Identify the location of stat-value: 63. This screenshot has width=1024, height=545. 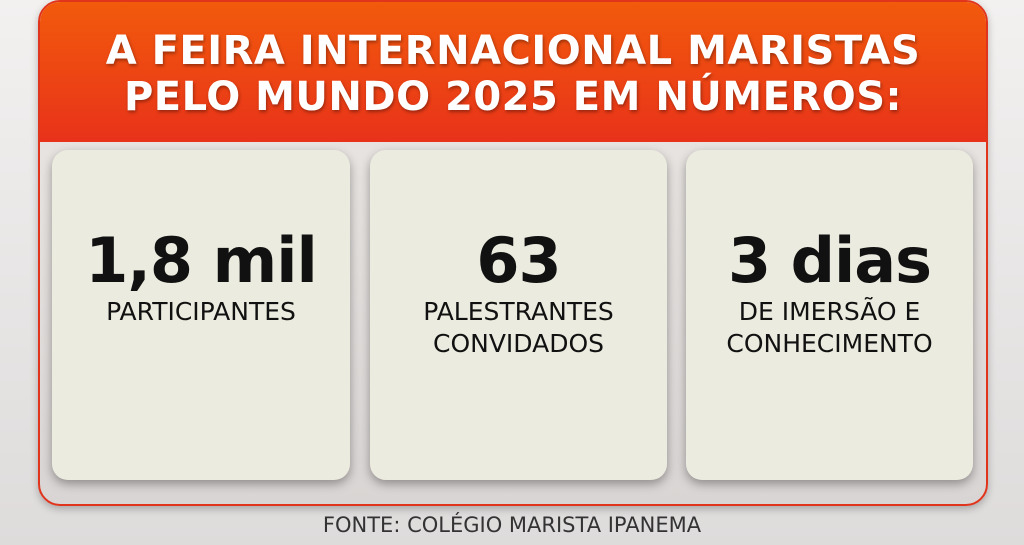
(518, 260).